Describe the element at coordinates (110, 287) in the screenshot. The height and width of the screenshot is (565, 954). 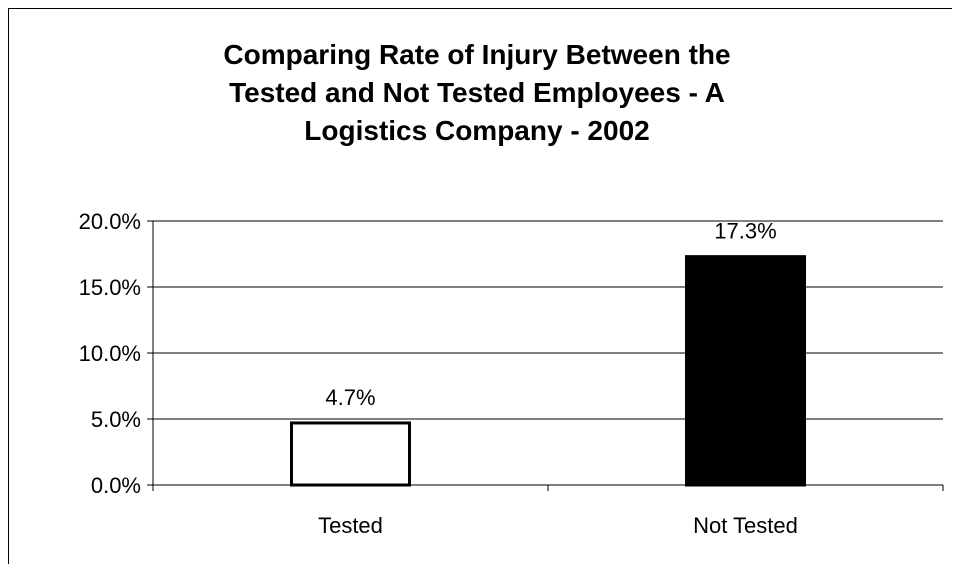
I see `y-tick-label-3: 15.0%` at that location.